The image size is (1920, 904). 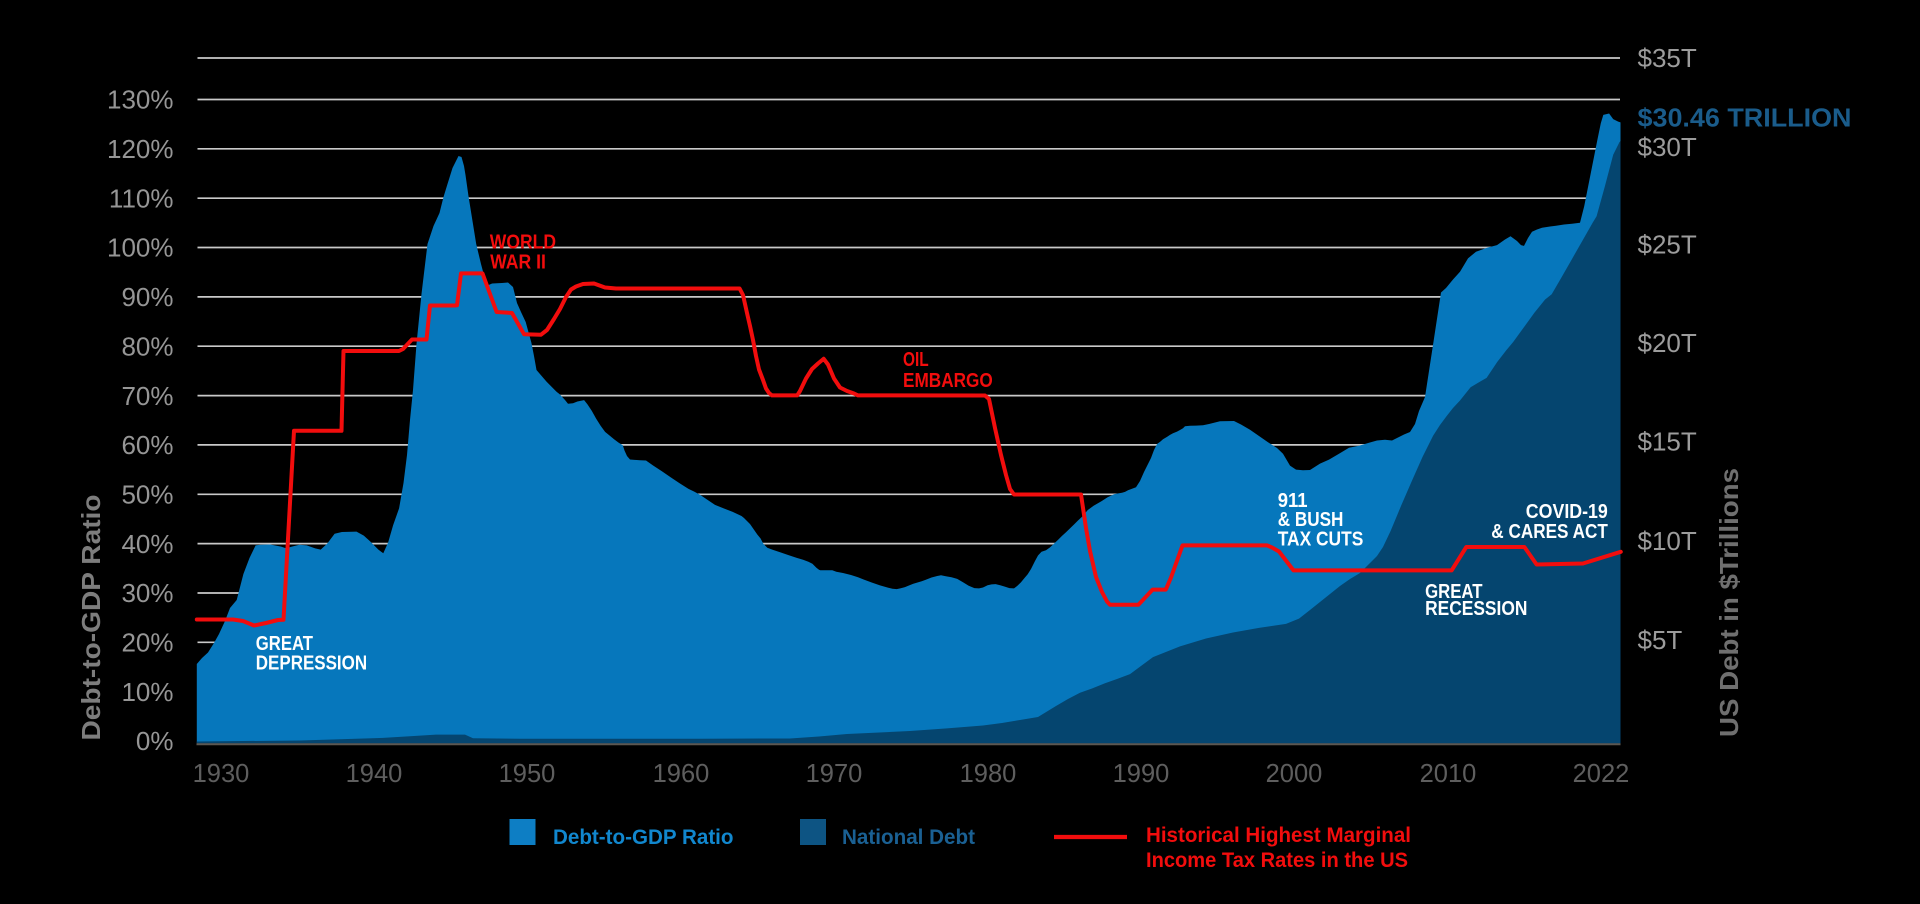 What do you see at coordinates (1667, 343) in the screenshot?
I see `svg-text: $20T` at bounding box center [1667, 343].